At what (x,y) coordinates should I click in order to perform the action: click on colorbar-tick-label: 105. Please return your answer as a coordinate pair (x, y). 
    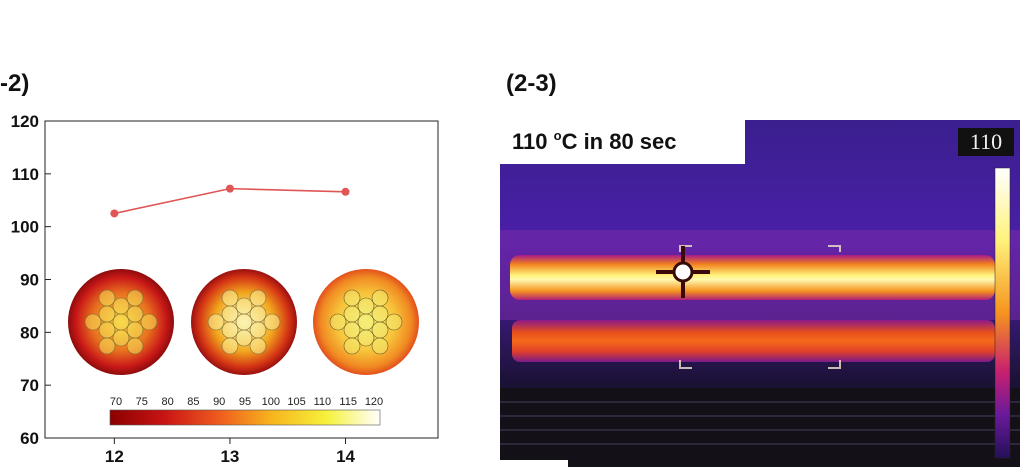
    Looking at the image, I should click on (296, 402).